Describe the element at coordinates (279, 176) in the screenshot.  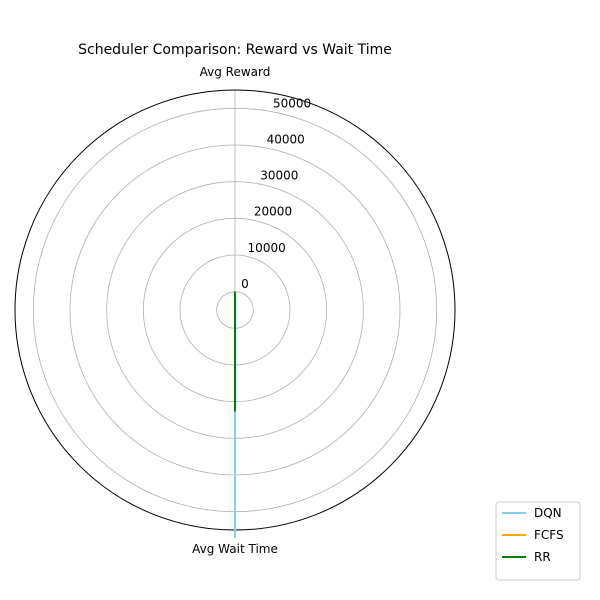
I see `radial-tick-label: 30000` at that location.